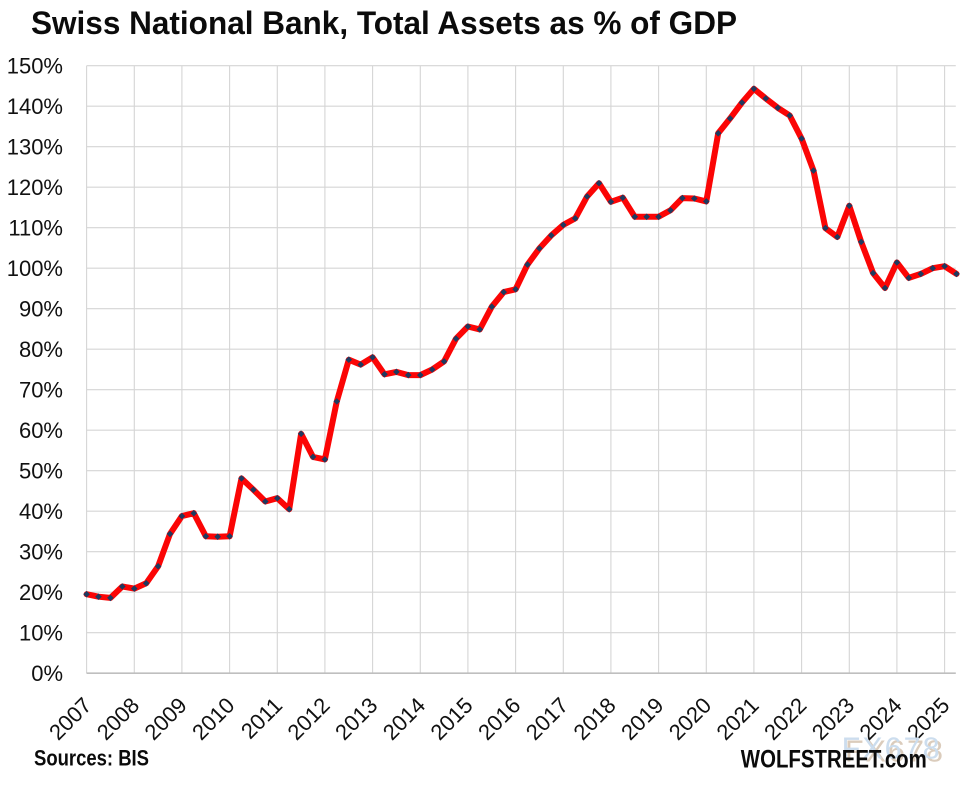  What do you see at coordinates (41, 430) in the screenshot?
I see `svg-text: 60%` at bounding box center [41, 430].